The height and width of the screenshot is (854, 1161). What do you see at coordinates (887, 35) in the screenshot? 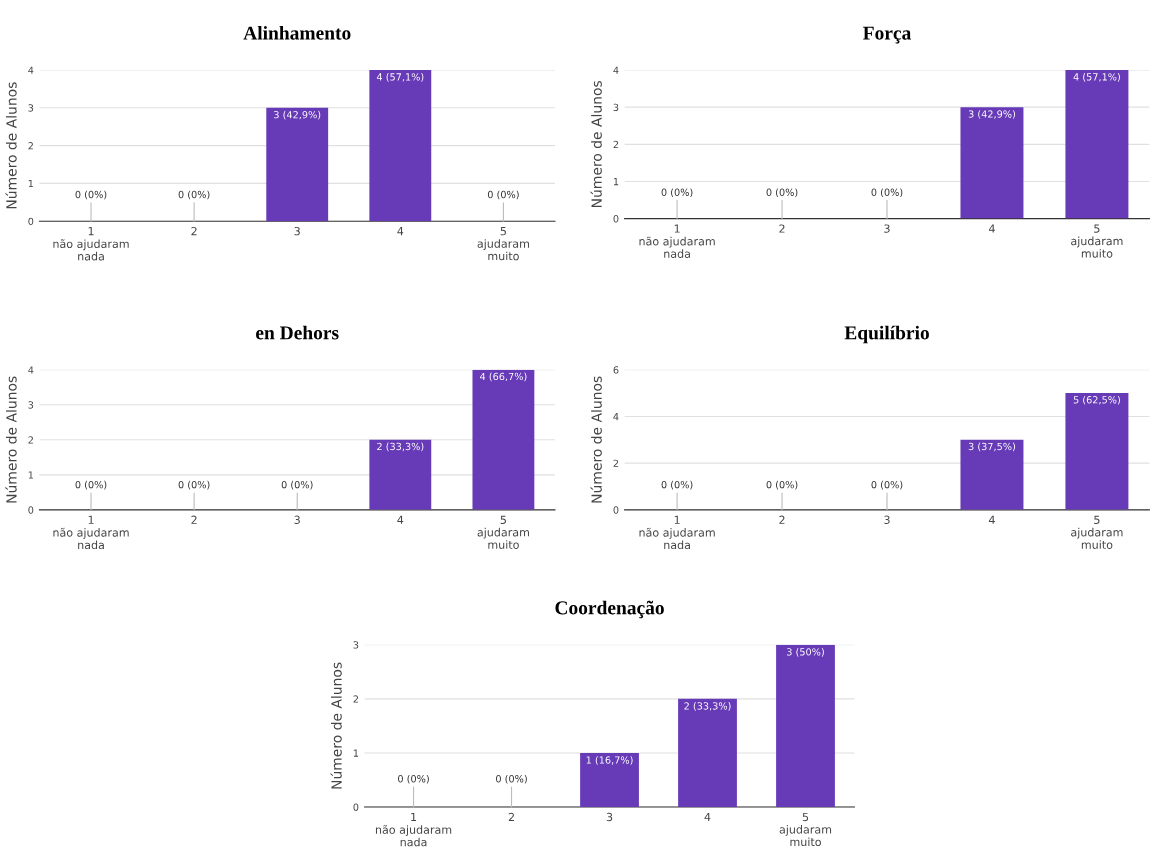
I see `chart-title: Força` at bounding box center [887, 35].